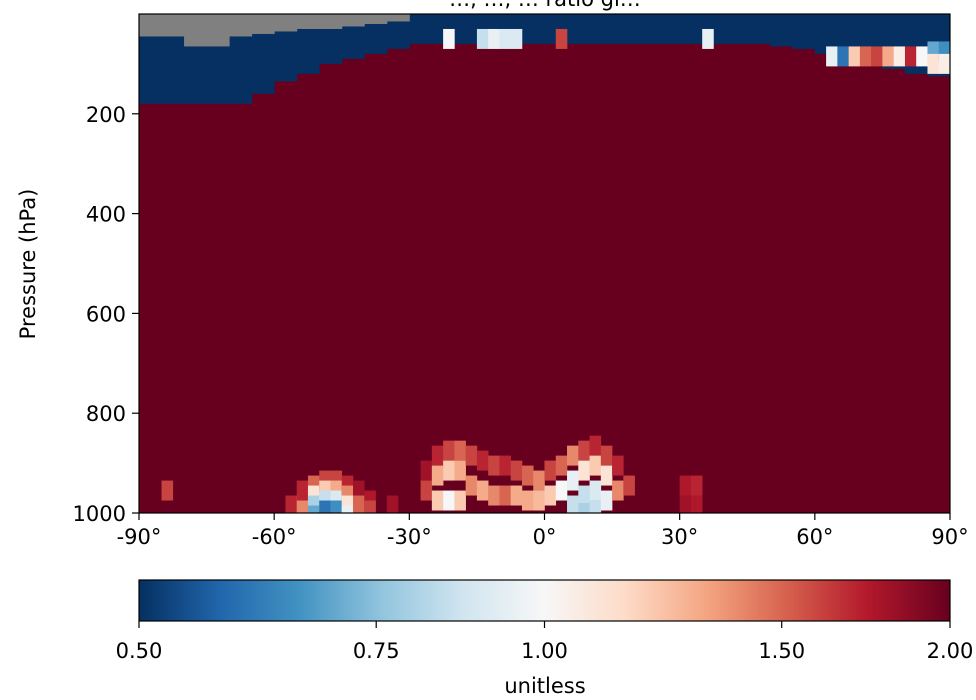 This screenshot has width=976, height=700. I want to click on y-axis-title: Pressure (hPa), so click(28, 264).